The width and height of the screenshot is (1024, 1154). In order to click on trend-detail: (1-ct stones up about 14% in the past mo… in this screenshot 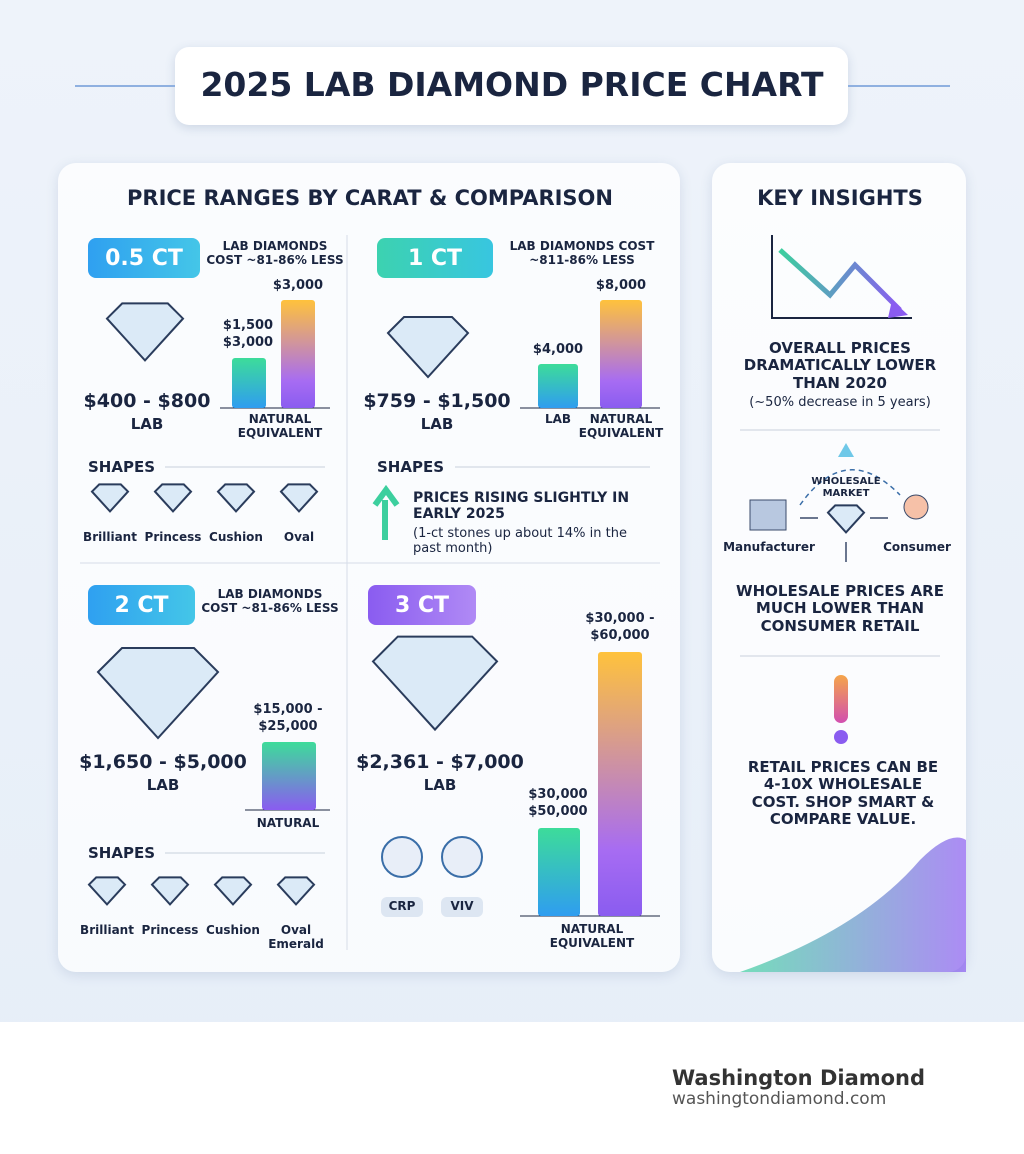, I will do `click(520, 541)`.